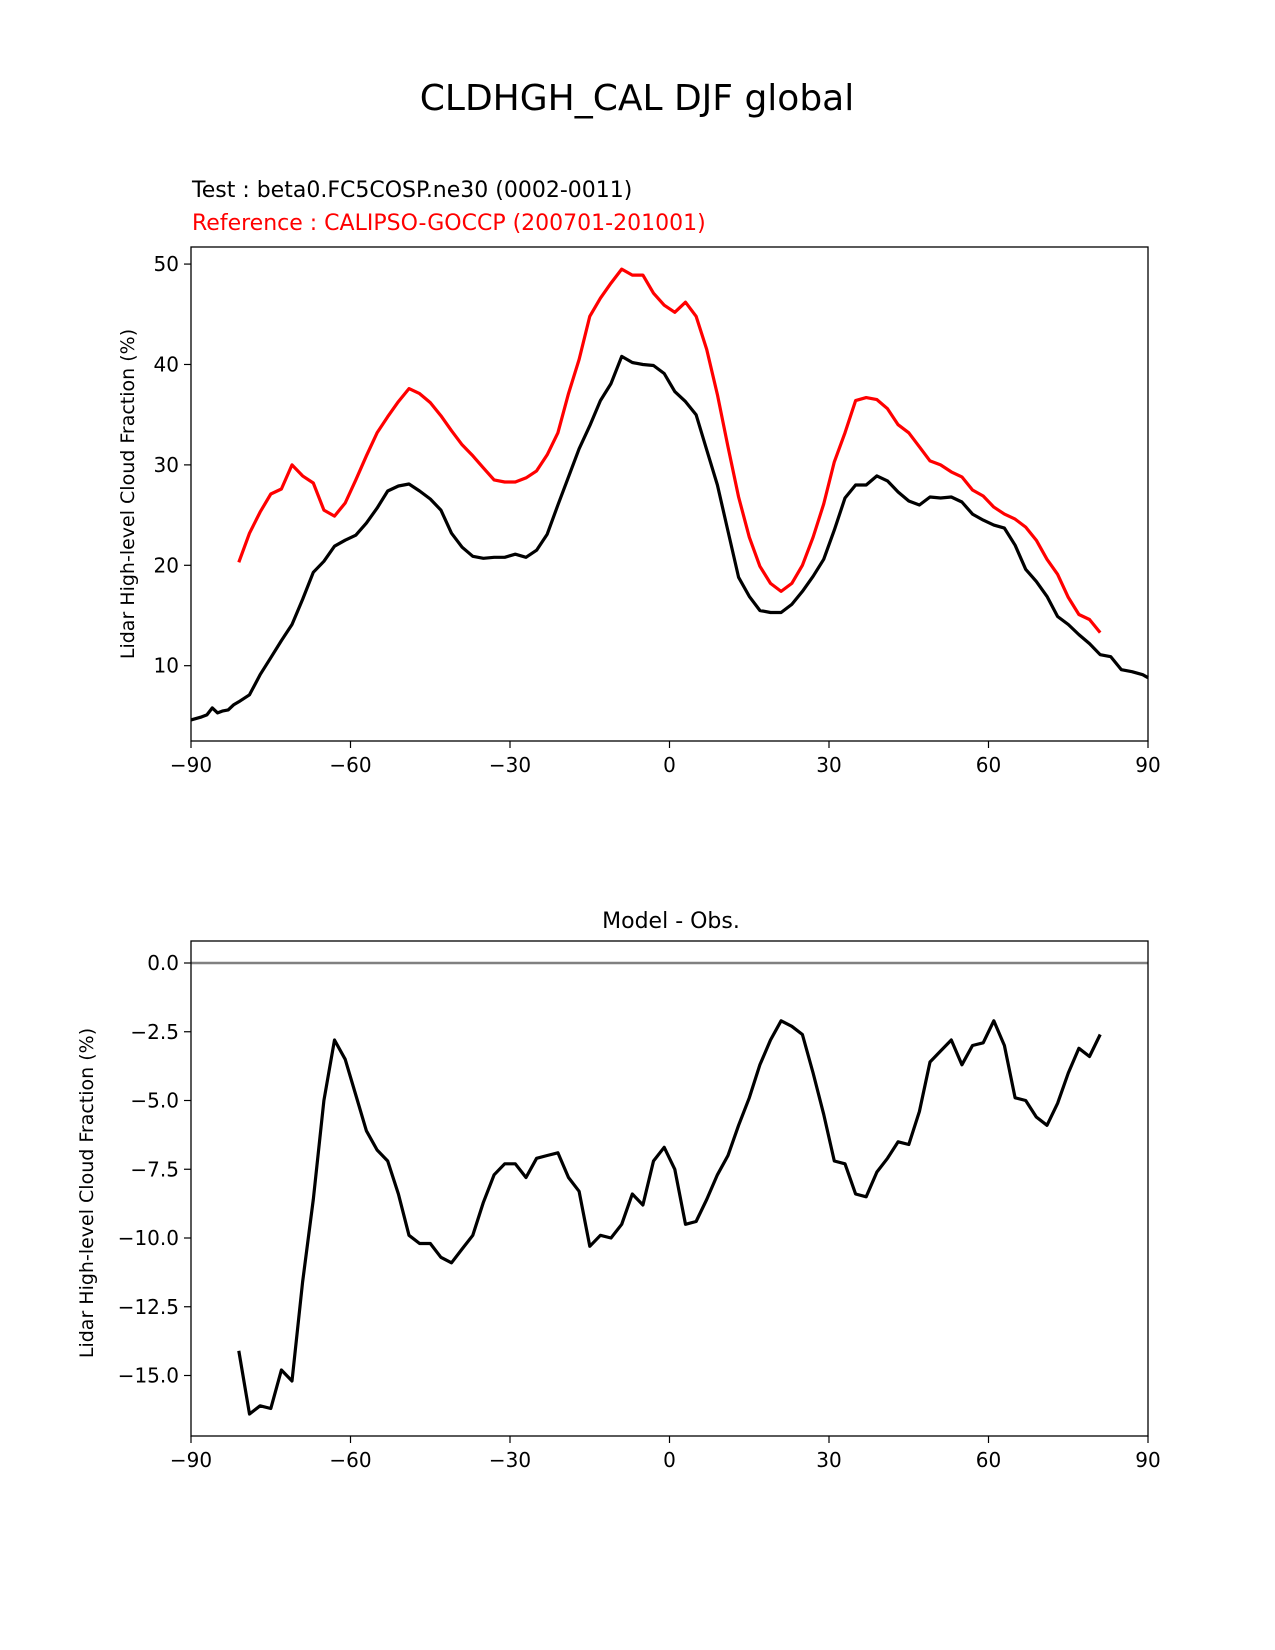 This screenshot has height=1650, width=1275. I want to click on y-tick-label: 20, so click(166, 565).